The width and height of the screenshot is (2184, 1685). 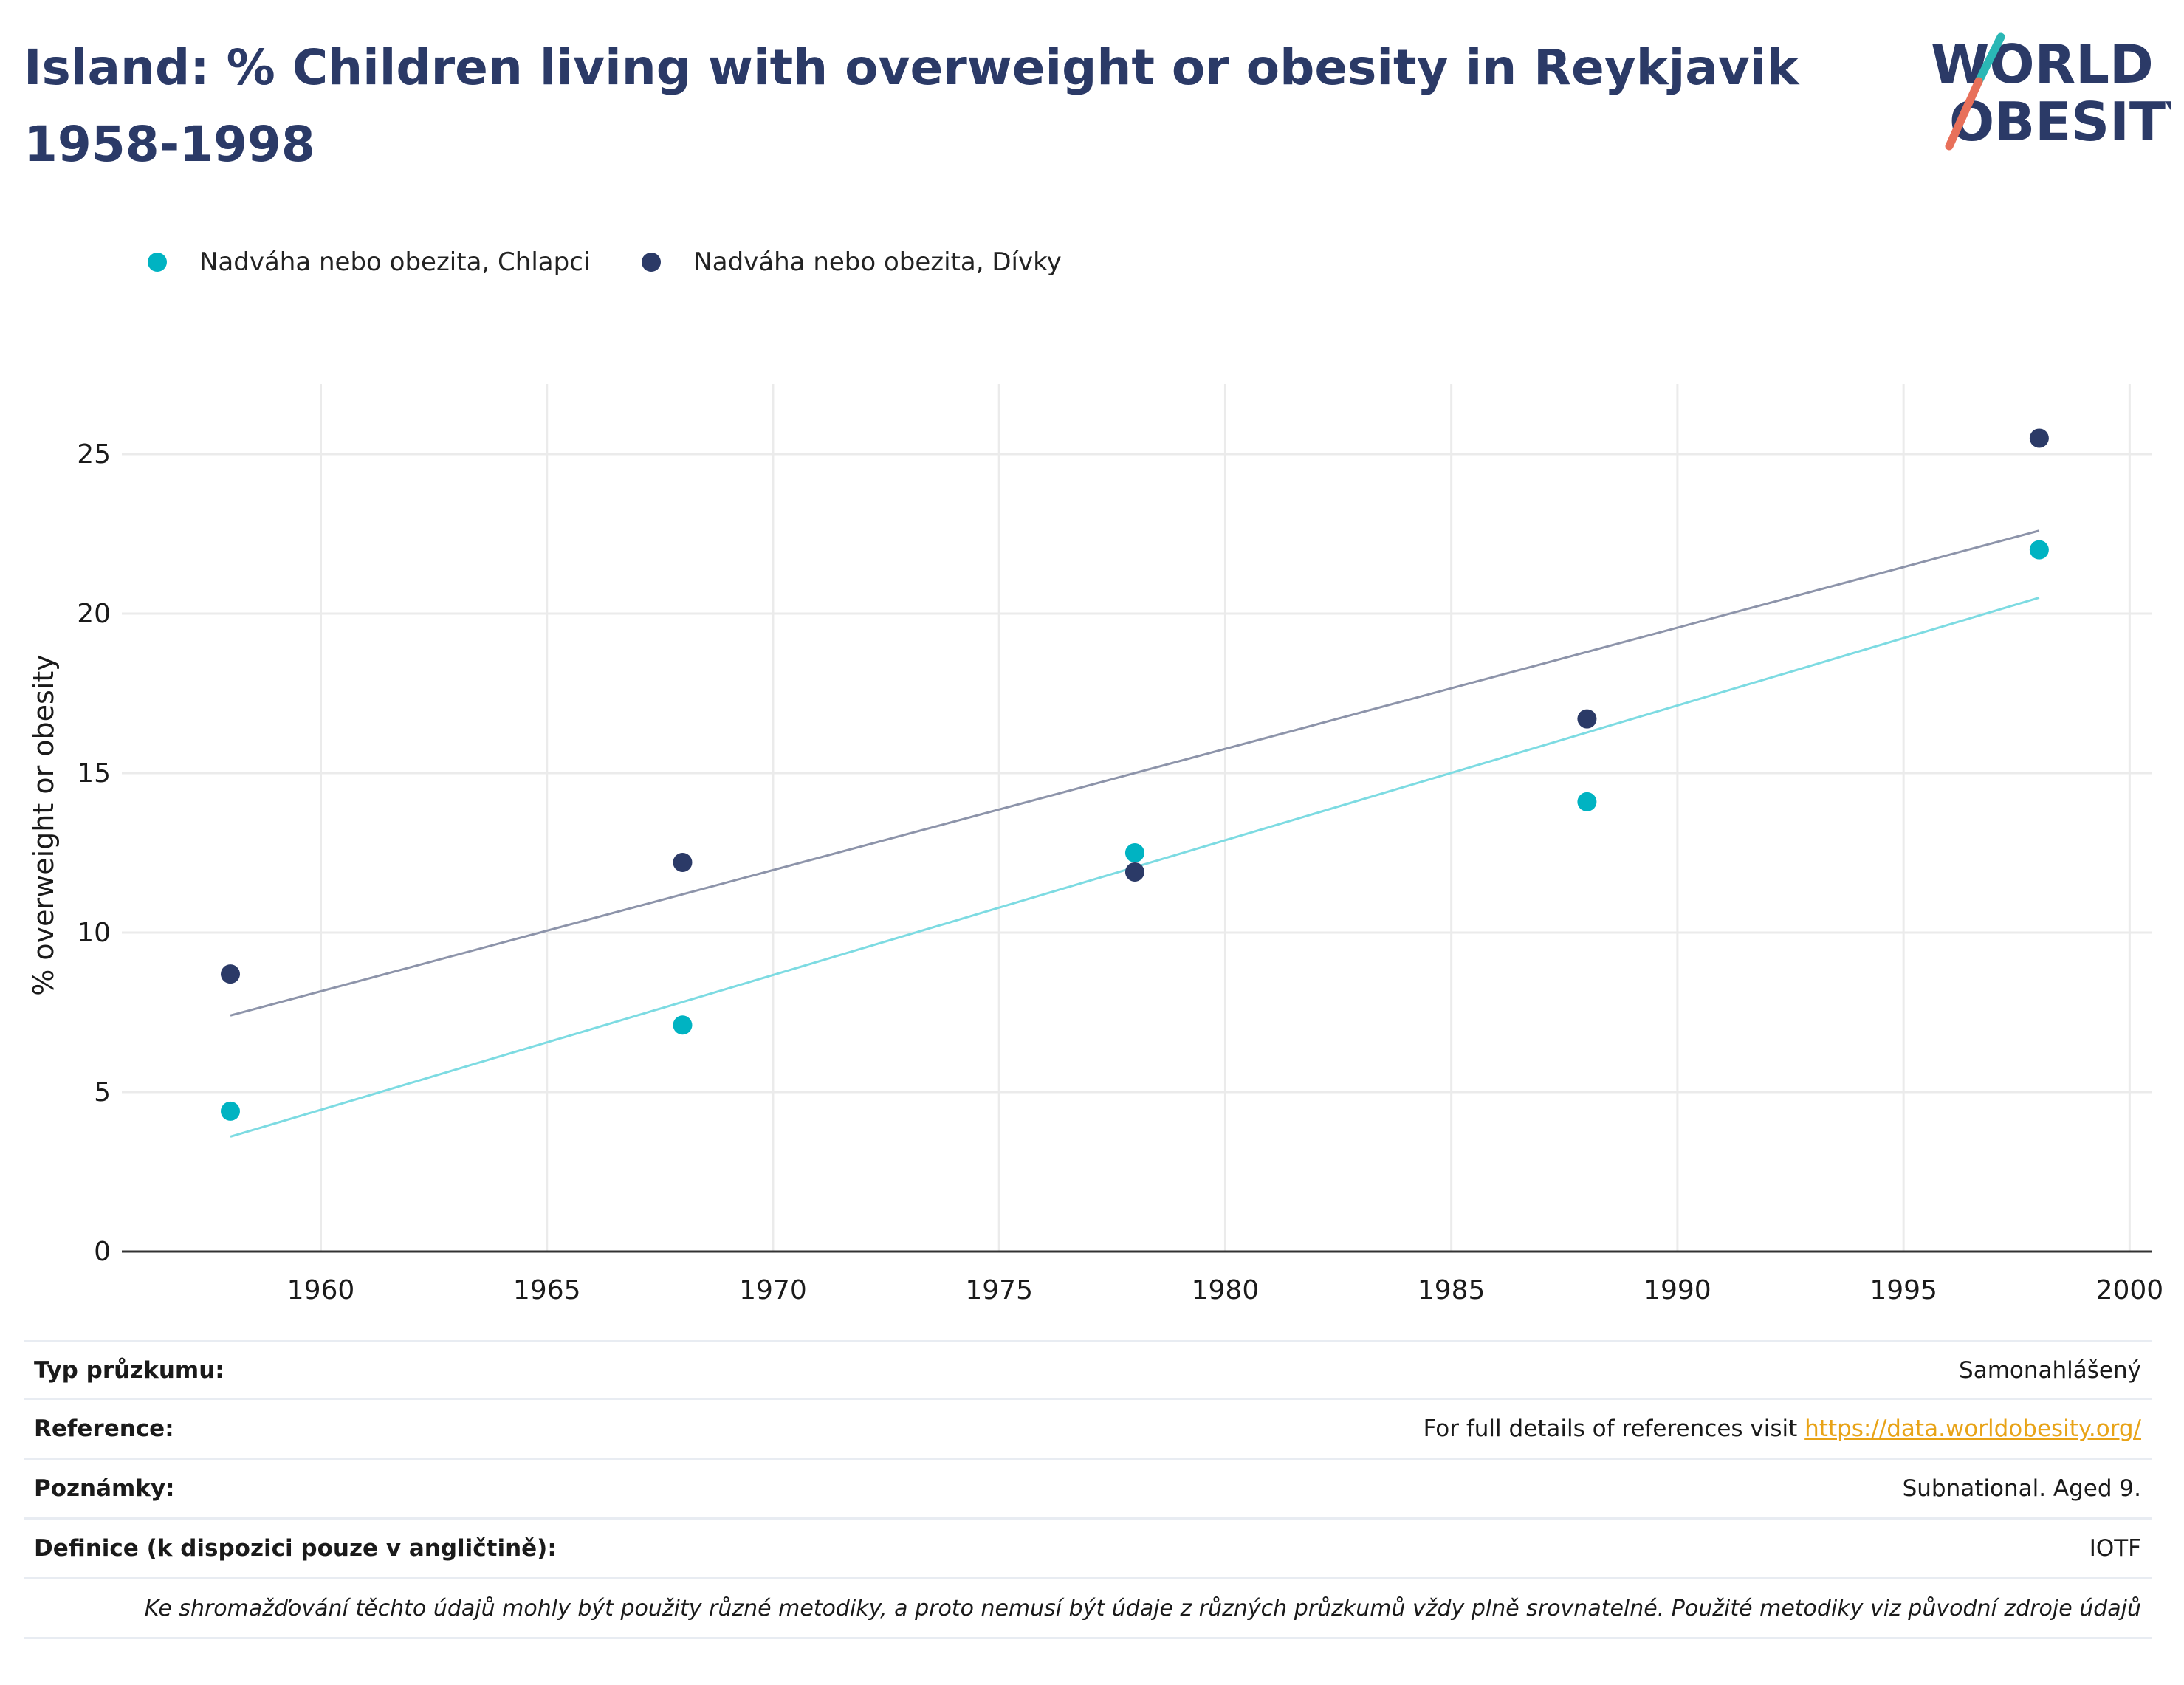 I want to click on x-tick-label: 1965, so click(x=547, y=1290).